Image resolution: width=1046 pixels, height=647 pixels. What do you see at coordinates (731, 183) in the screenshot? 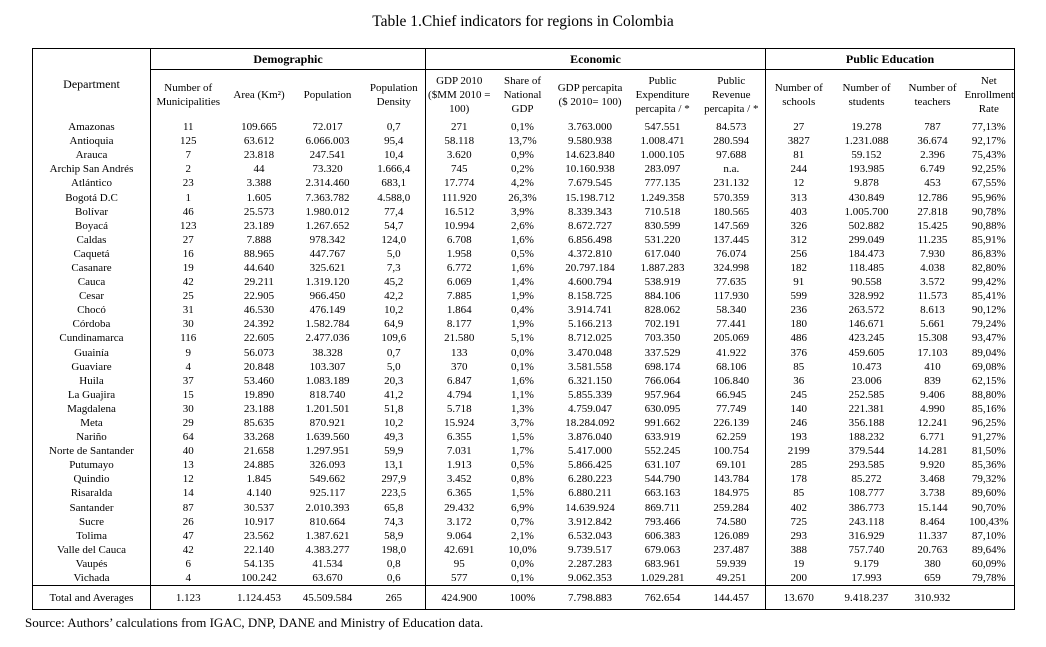
I see `value-cell: 231.132` at bounding box center [731, 183].